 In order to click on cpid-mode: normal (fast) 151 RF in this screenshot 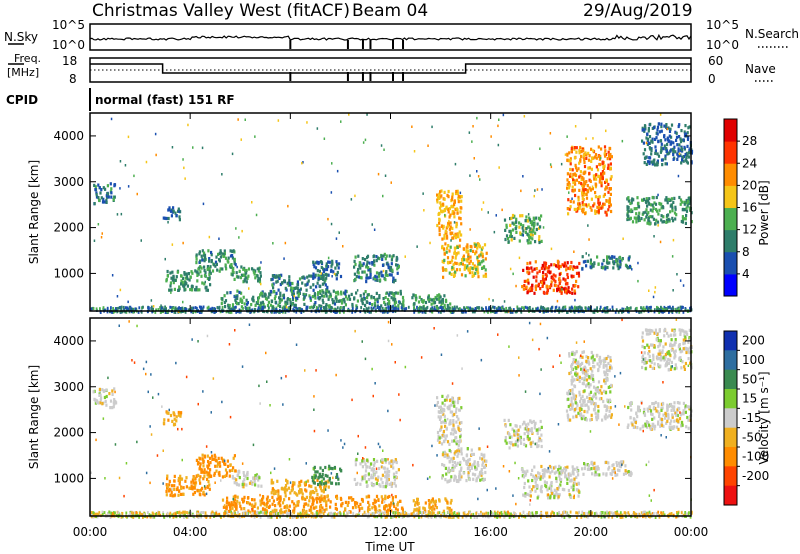, I will do `click(165, 100)`.